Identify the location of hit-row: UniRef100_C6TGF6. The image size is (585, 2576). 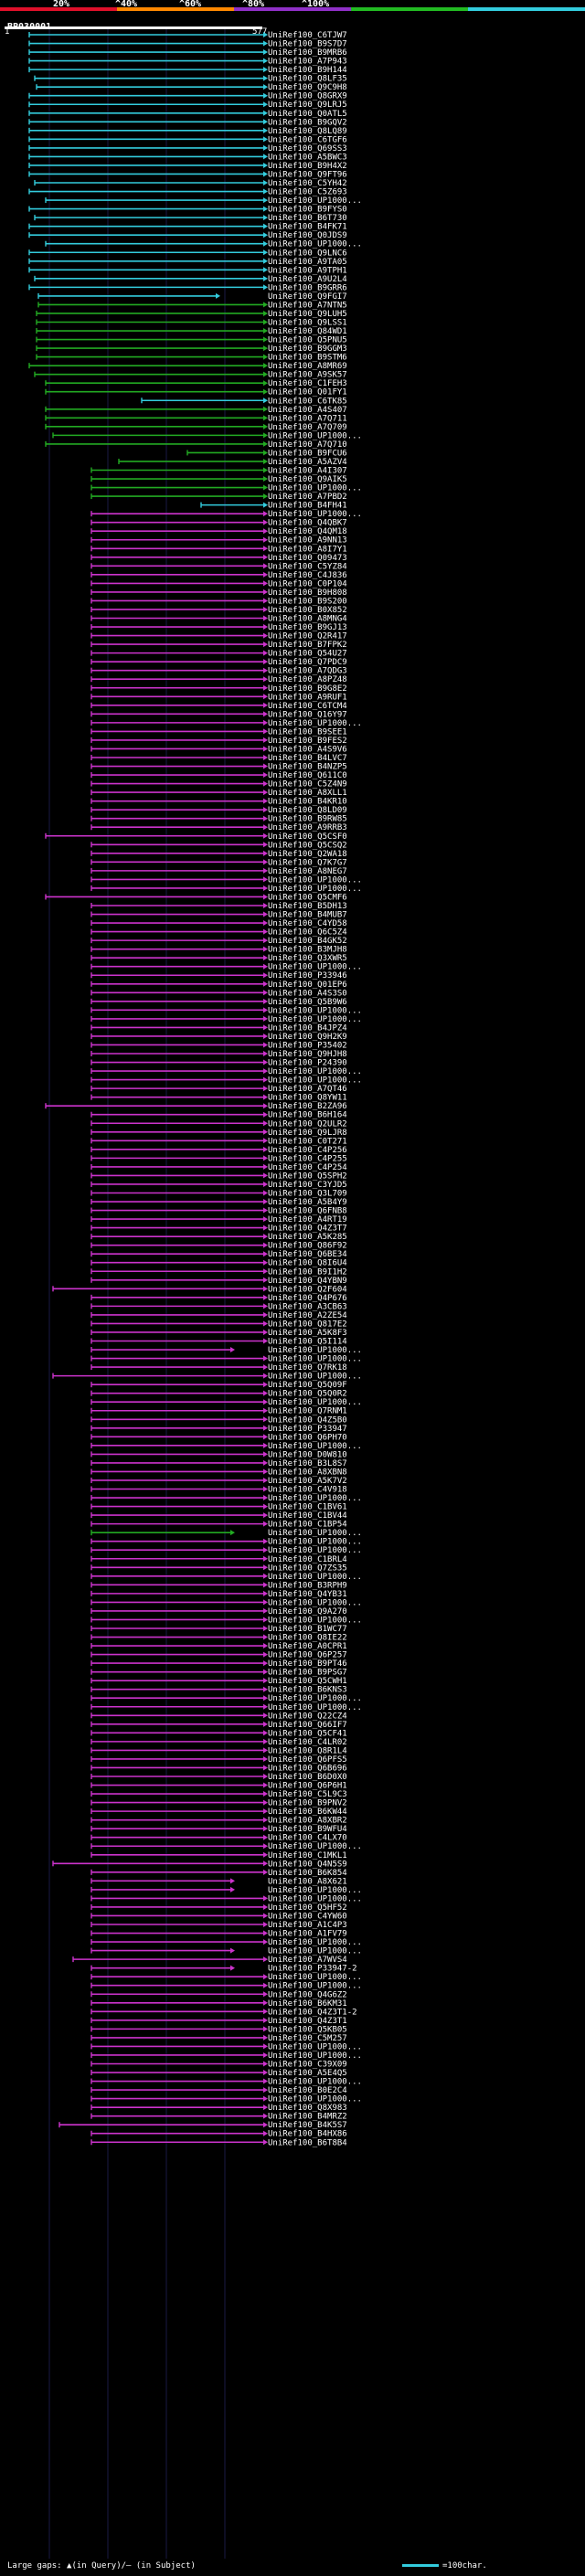
(187, 139).